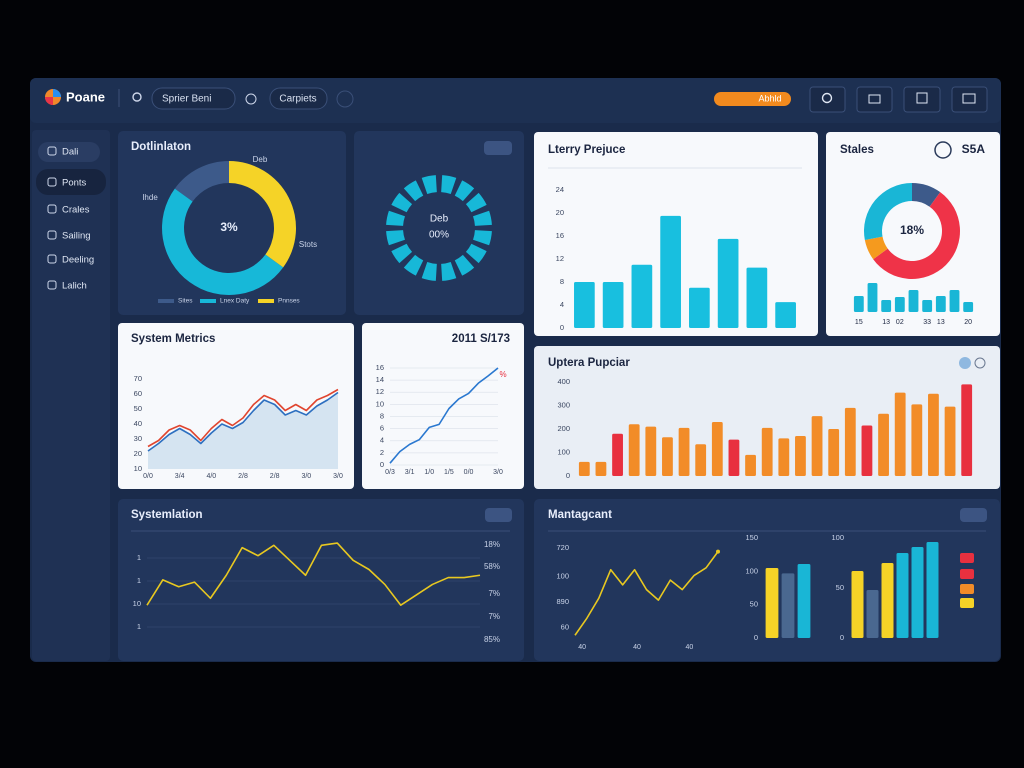 The image size is (1024, 768). Describe the element at coordinates (494, 593) in the screenshot. I see `annotation: 7%` at that location.